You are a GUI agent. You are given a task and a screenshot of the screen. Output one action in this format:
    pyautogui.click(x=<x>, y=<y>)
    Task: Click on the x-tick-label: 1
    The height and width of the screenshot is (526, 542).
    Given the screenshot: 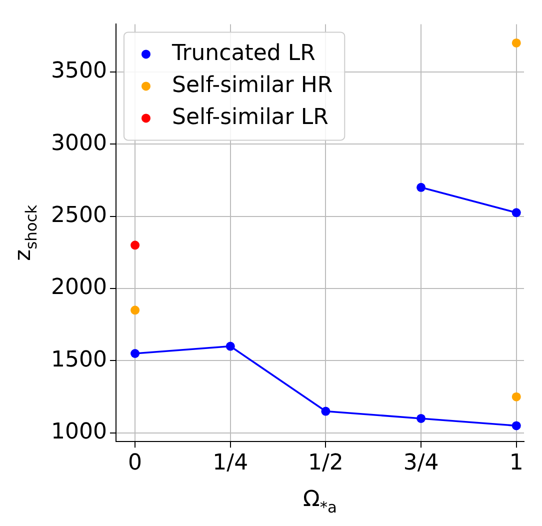 What is the action you would take?
    pyautogui.click(x=516, y=463)
    